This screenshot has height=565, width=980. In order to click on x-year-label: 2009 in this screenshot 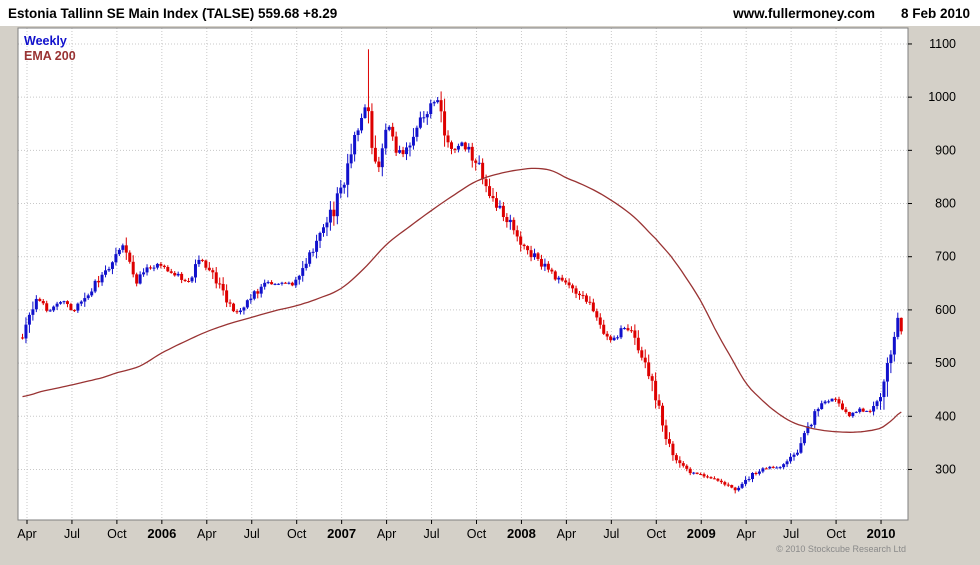, I will do `click(701, 533)`.